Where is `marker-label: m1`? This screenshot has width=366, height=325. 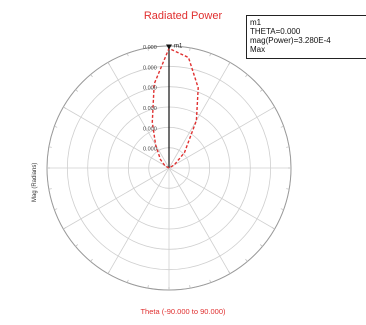 marker-label: m1 is located at coordinates (178, 46).